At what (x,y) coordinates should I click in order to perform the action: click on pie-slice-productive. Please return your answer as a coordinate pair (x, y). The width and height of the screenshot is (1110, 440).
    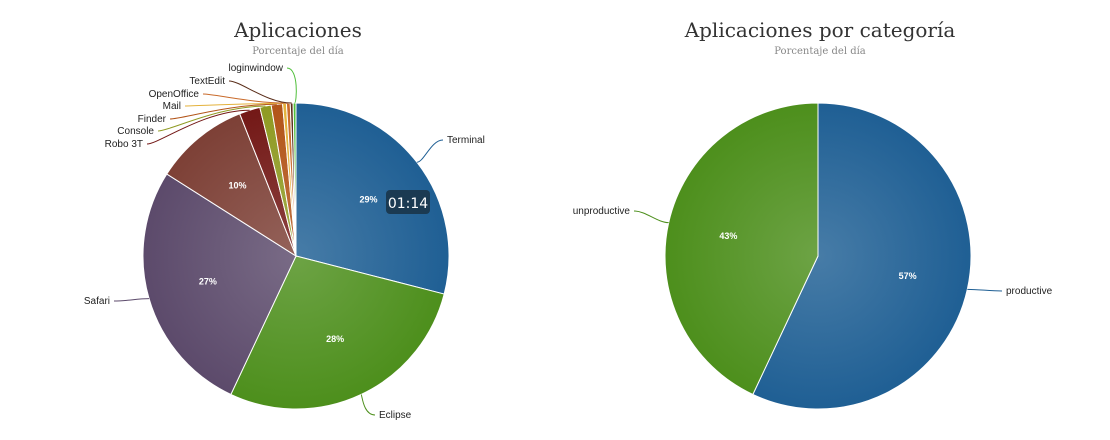
    Looking at the image, I should click on (862, 256).